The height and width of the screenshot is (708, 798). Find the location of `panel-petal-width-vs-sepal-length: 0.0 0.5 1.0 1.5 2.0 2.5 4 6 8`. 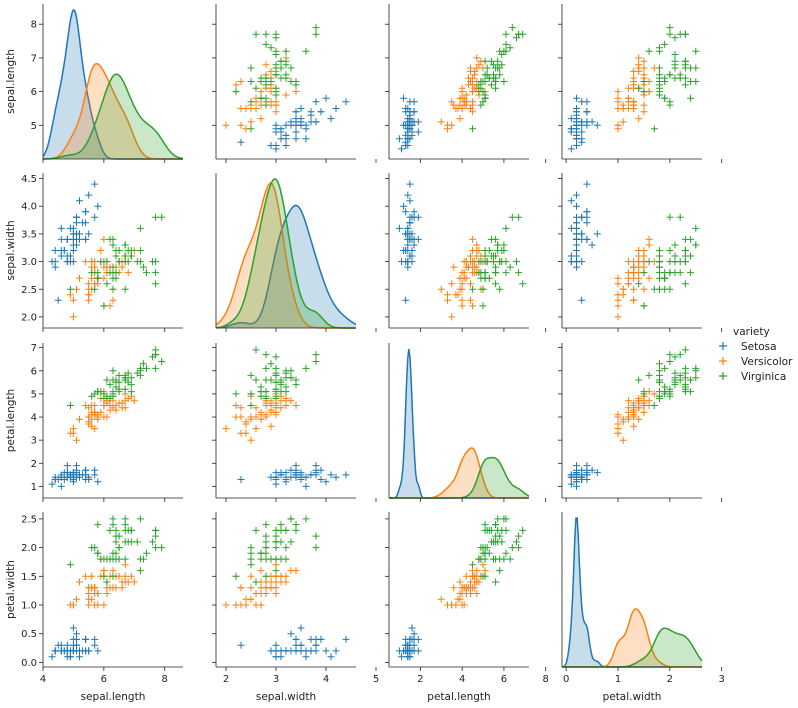

panel-petal-width-vs-sepal-length: 0.0 0.5 1.0 1.5 2.0 2.5 4 6 8 is located at coordinates (102, 598).